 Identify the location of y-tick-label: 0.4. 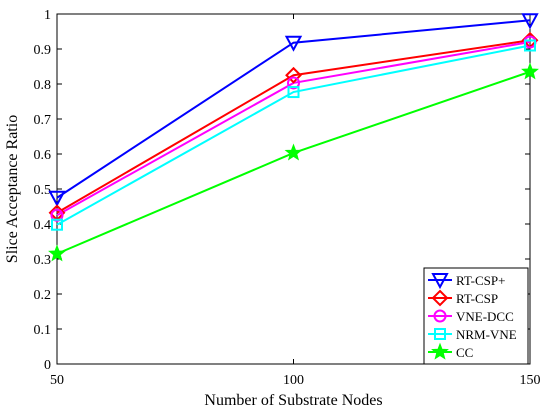
(43, 225).